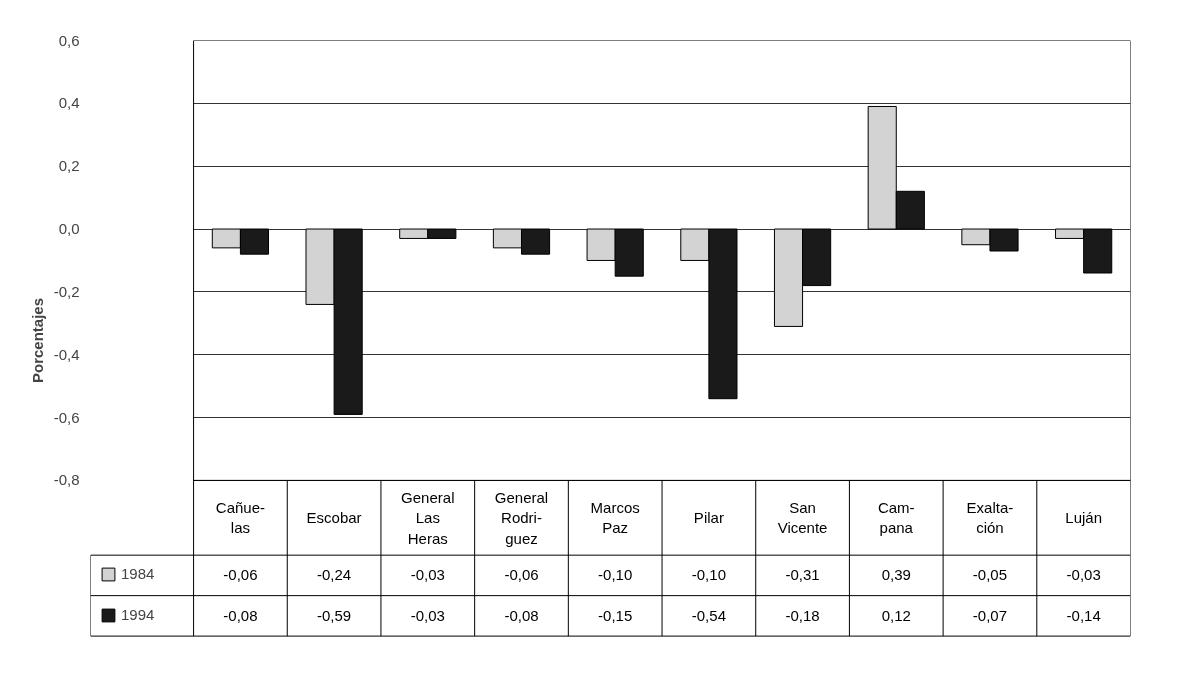 The image size is (1180, 694). I want to click on data-label: -0,14, so click(1083, 615).